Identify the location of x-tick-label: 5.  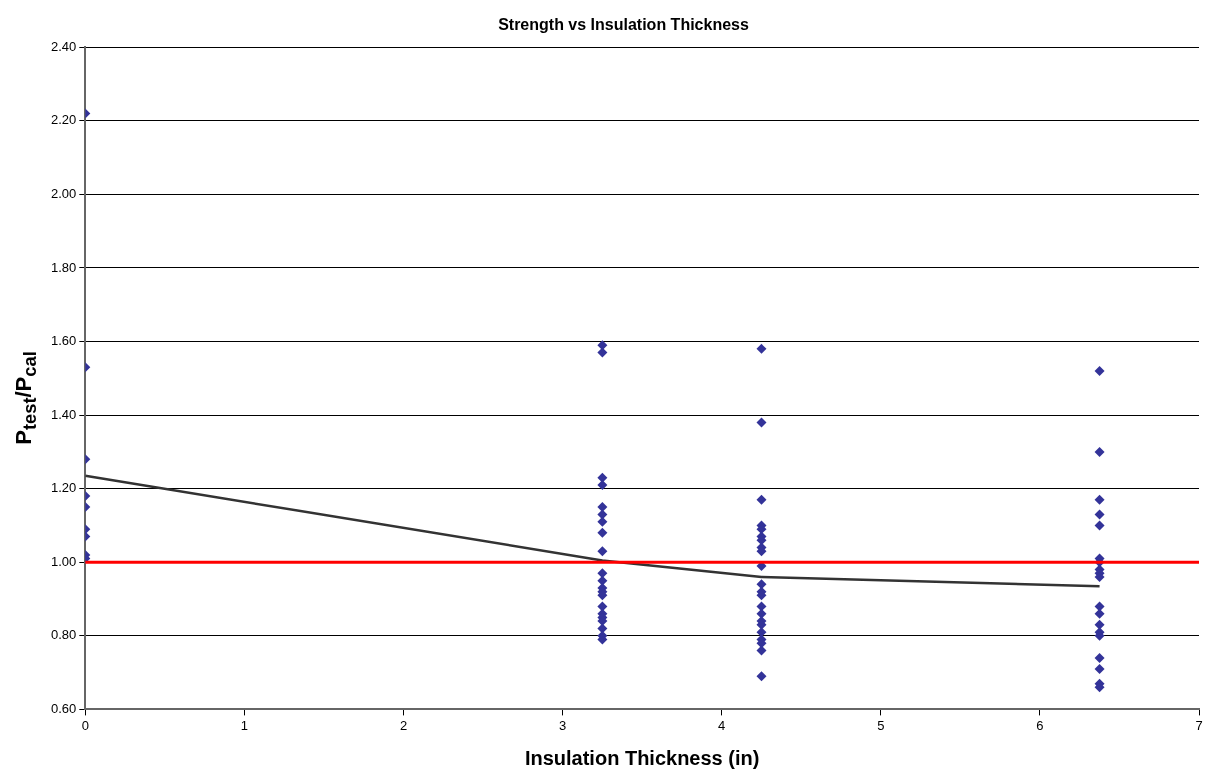
(881, 725).